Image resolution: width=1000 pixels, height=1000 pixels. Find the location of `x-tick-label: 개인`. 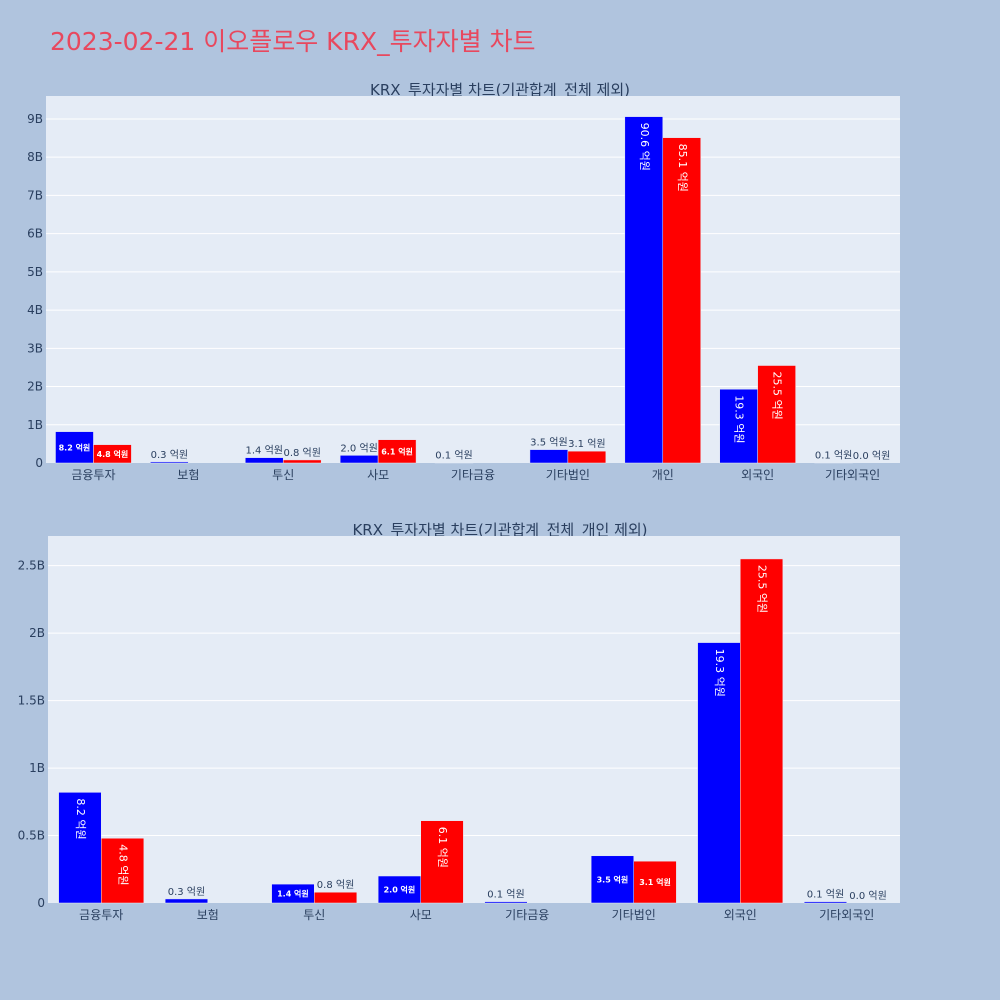

x-tick-label: 개인 is located at coordinates (663, 475).